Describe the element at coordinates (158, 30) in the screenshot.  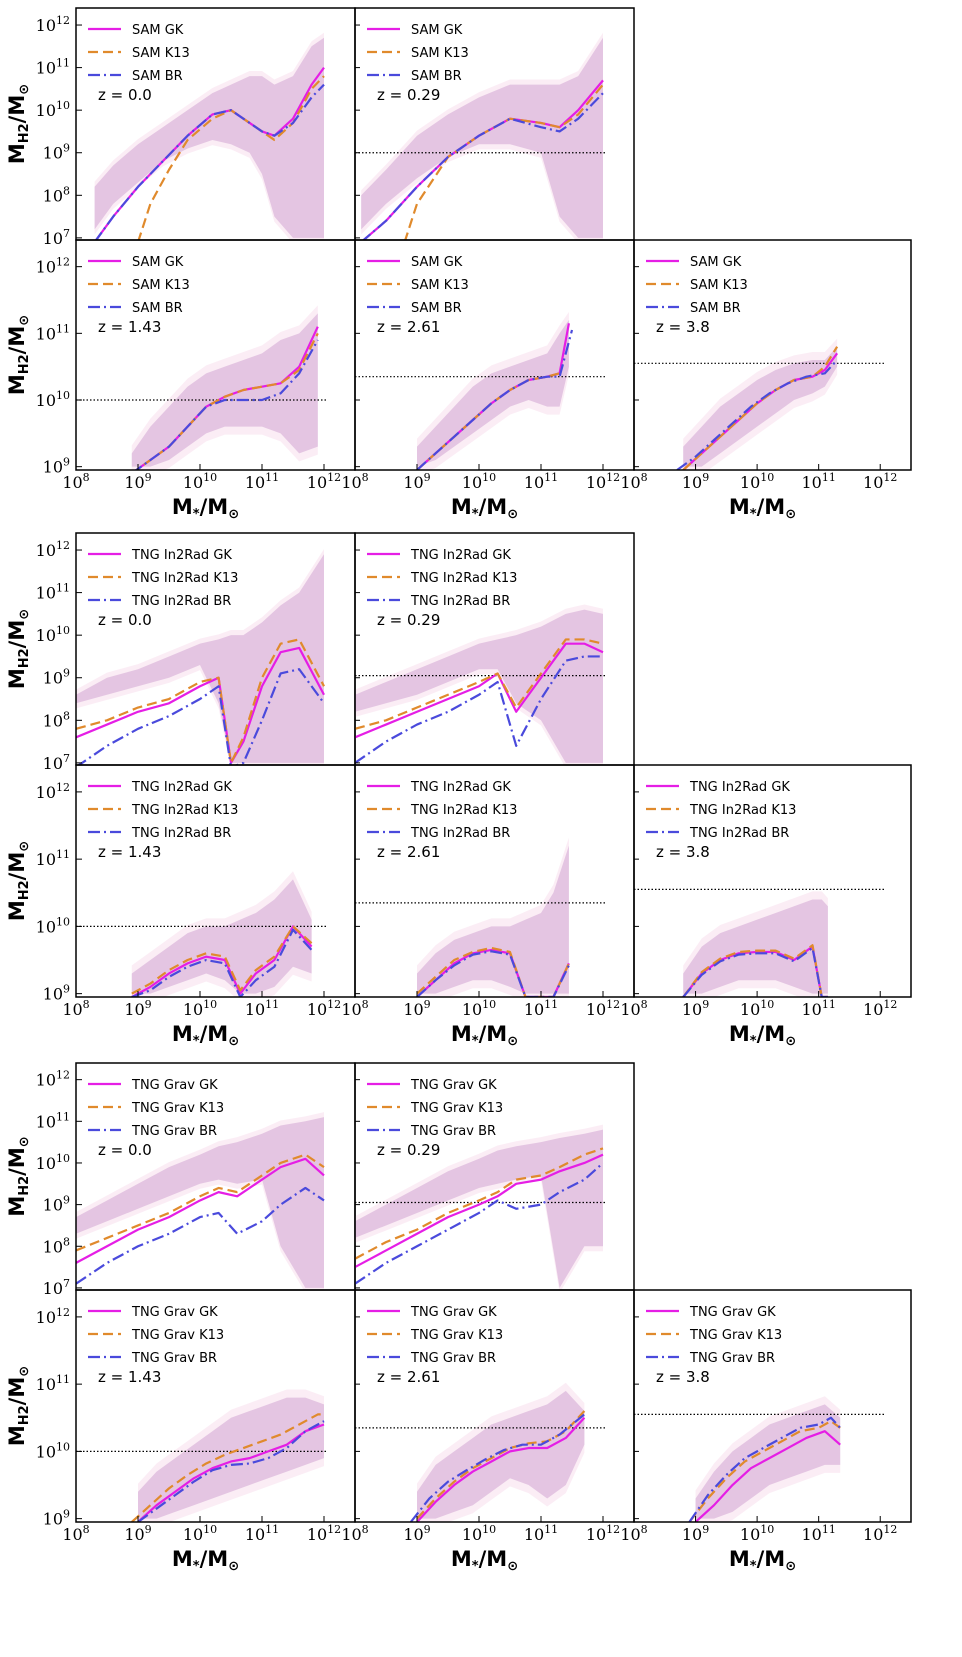
I see `legend-label: SAM GK` at that location.